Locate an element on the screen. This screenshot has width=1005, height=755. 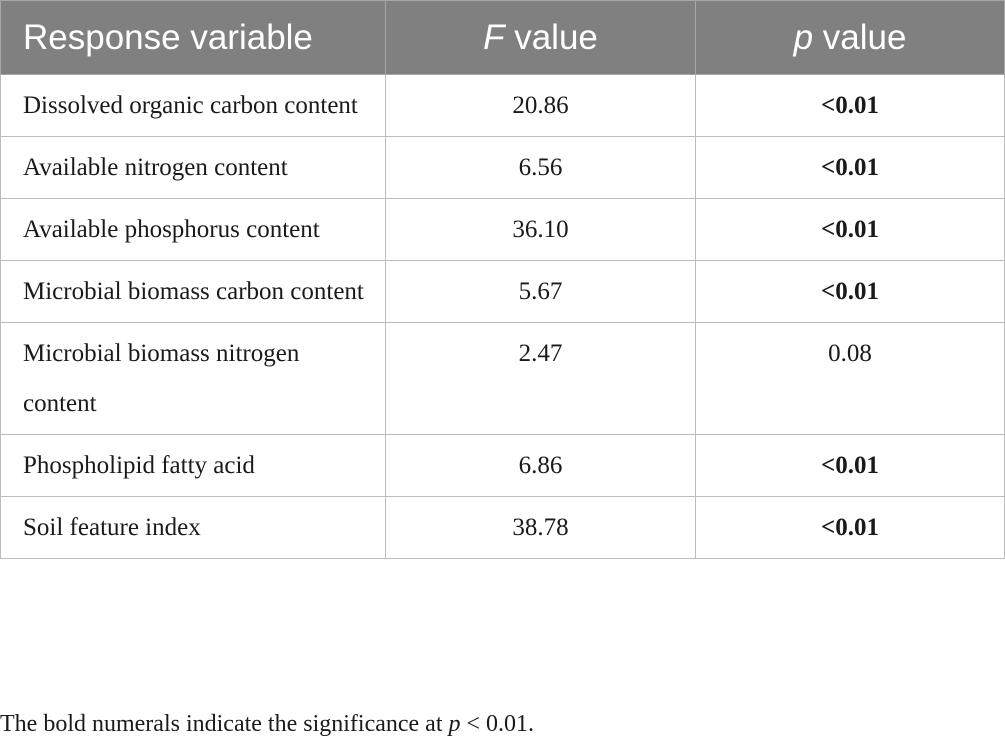
cell-variable: Microbial biomass nitrogen content is located at coordinates (193, 378).